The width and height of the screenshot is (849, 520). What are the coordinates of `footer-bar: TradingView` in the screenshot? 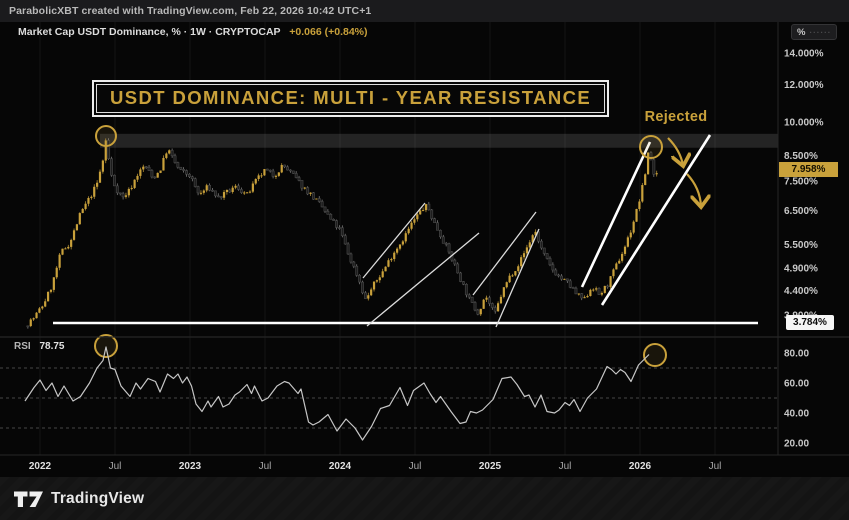 It's located at (424, 498).